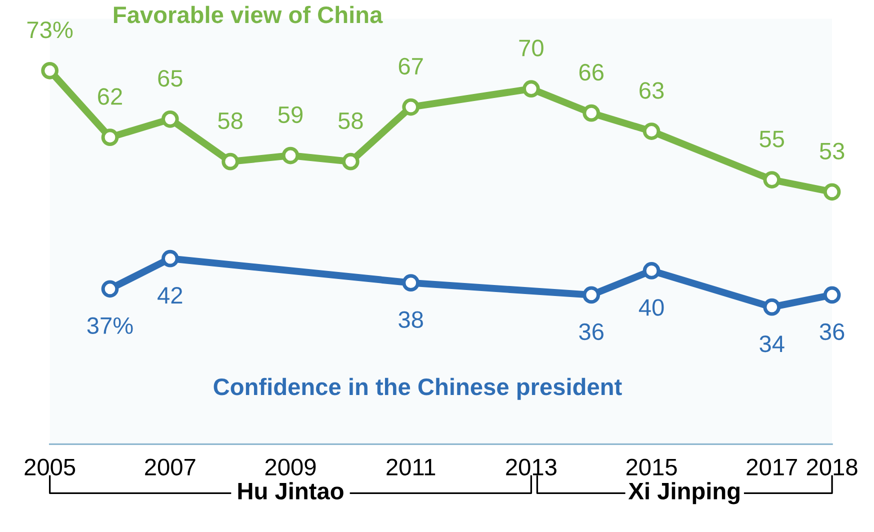 The height and width of the screenshot is (532, 874). Describe the element at coordinates (170, 467) in the screenshot. I see `x-tick-label: 2007` at that location.